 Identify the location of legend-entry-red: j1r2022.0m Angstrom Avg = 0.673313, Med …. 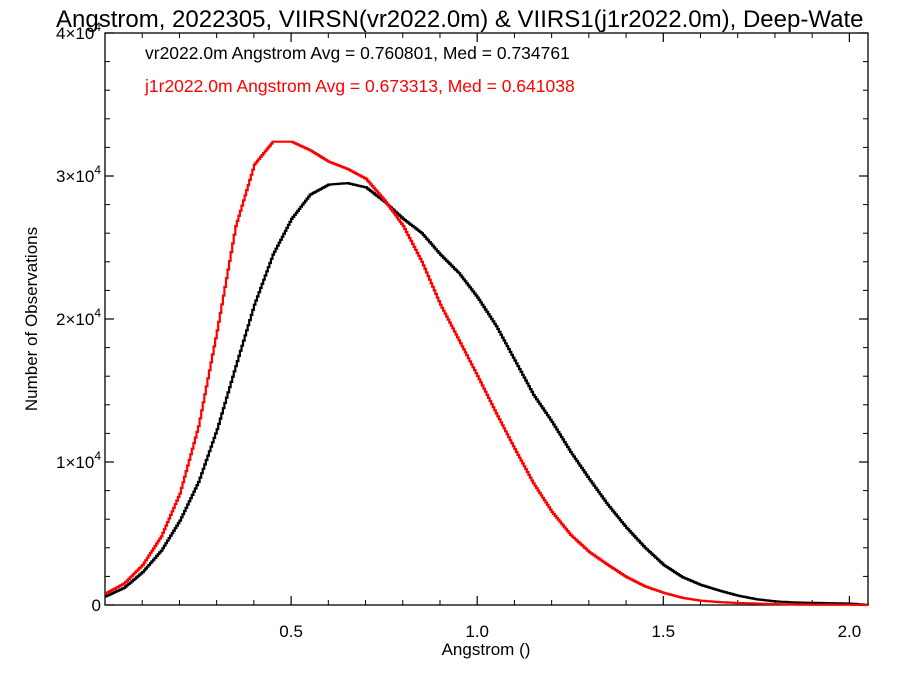
(359, 86).